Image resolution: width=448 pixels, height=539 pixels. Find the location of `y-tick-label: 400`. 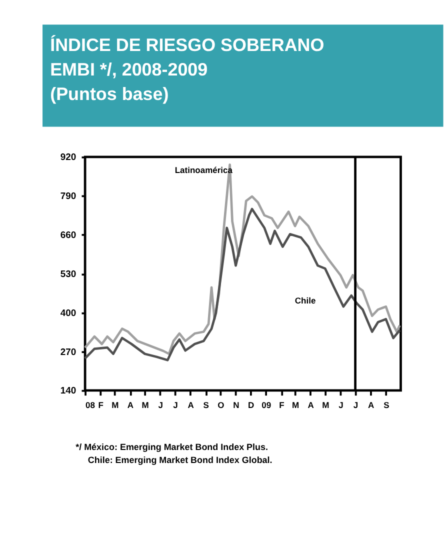

y-tick-label: 400 is located at coordinates (68, 313).